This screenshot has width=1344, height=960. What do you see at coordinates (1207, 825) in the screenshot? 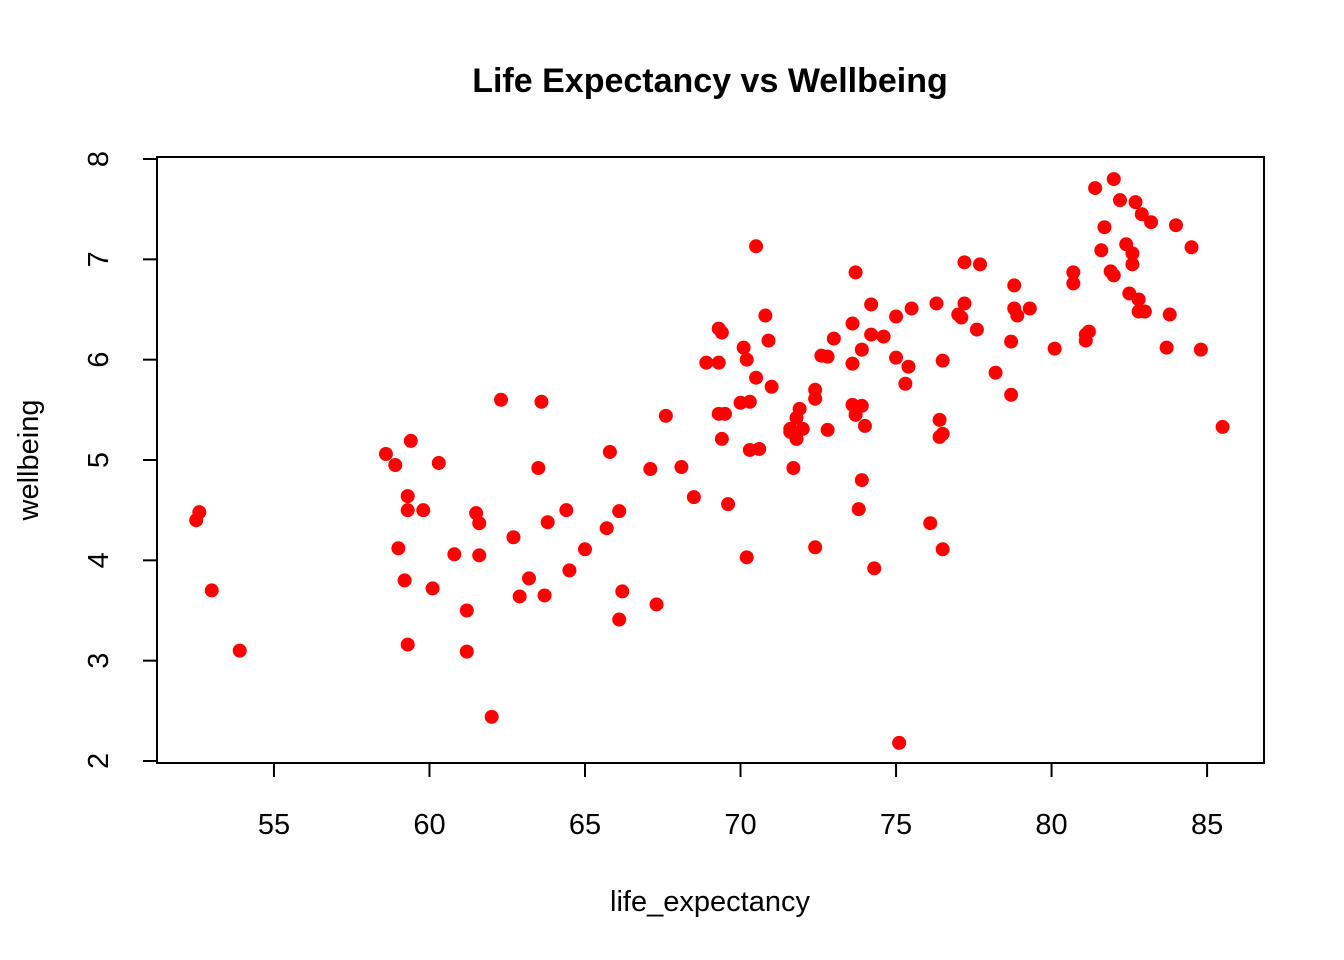
I see `x-tick-label: 85` at bounding box center [1207, 825].